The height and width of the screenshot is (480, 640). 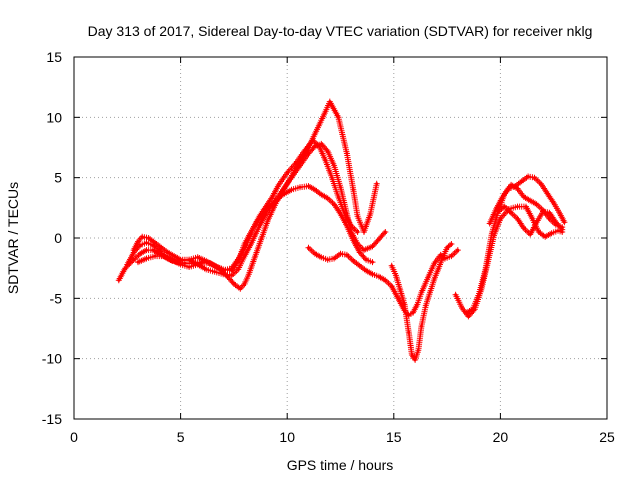 What do you see at coordinates (13, 238) in the screenshot?
I see `y-axis-label: SDTVAR / TECUs` at bounding box center [13, 238].